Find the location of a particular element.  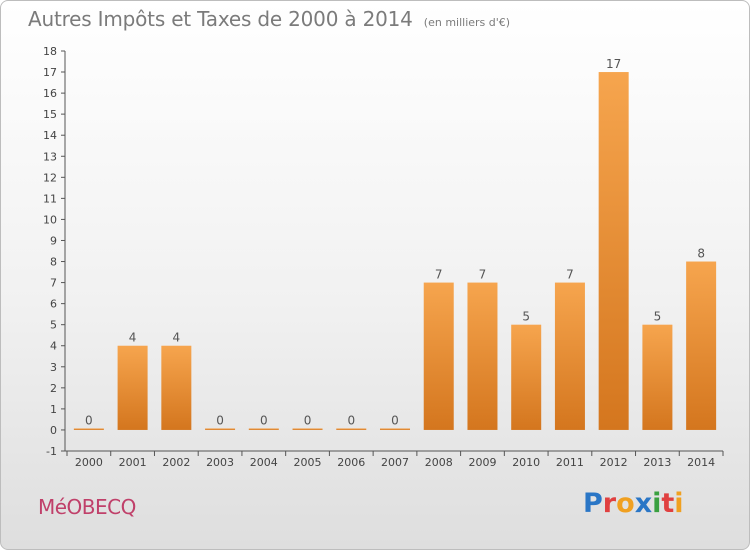

x-tick-label: 2002 is located at coordinates (176, 462).